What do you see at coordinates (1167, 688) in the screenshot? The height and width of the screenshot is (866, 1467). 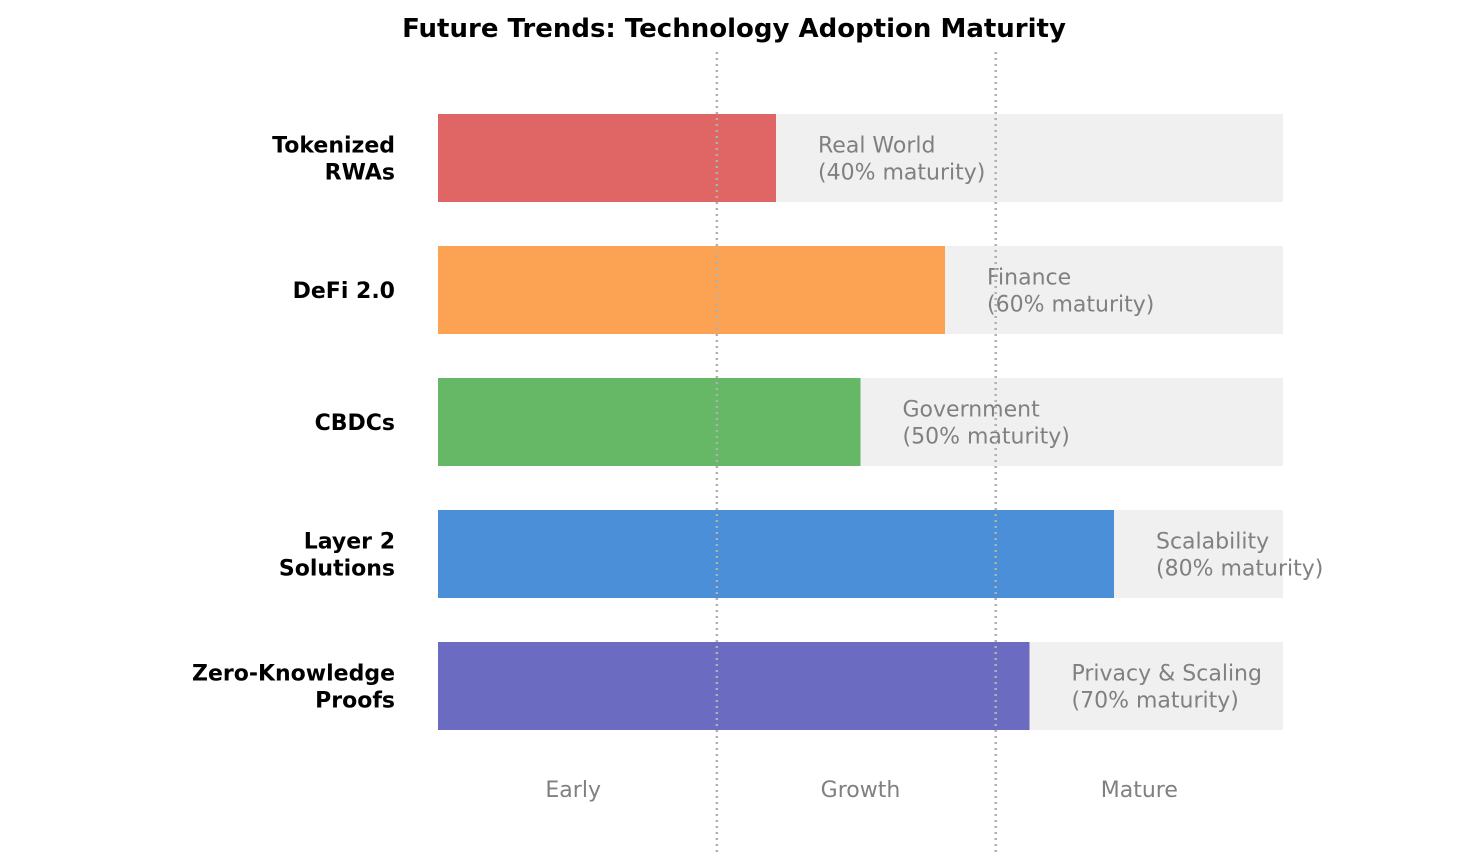 I see `bar-data-label: Privacy & Scaling (70% maturity)` at bounding box center [1167, 688].